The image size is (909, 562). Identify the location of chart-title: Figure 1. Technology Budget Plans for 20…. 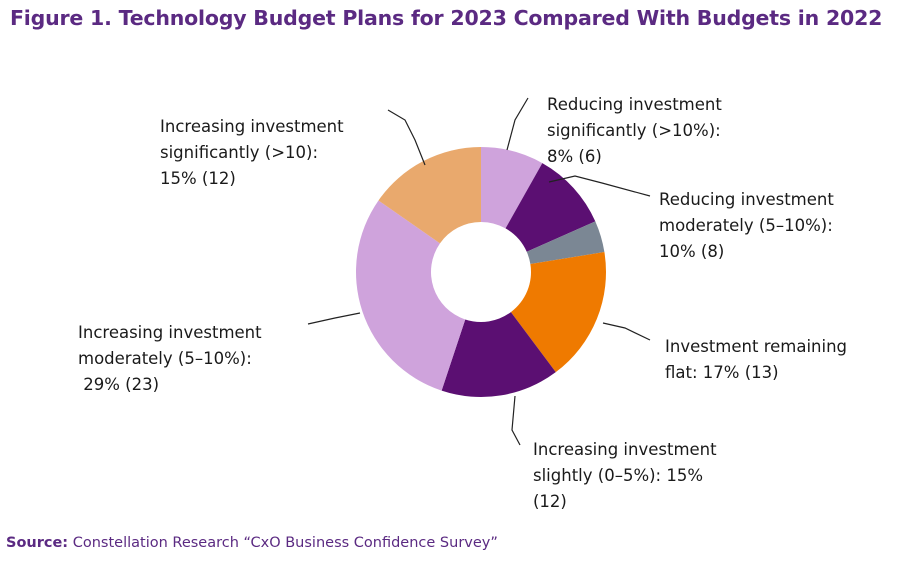
(446, 18).